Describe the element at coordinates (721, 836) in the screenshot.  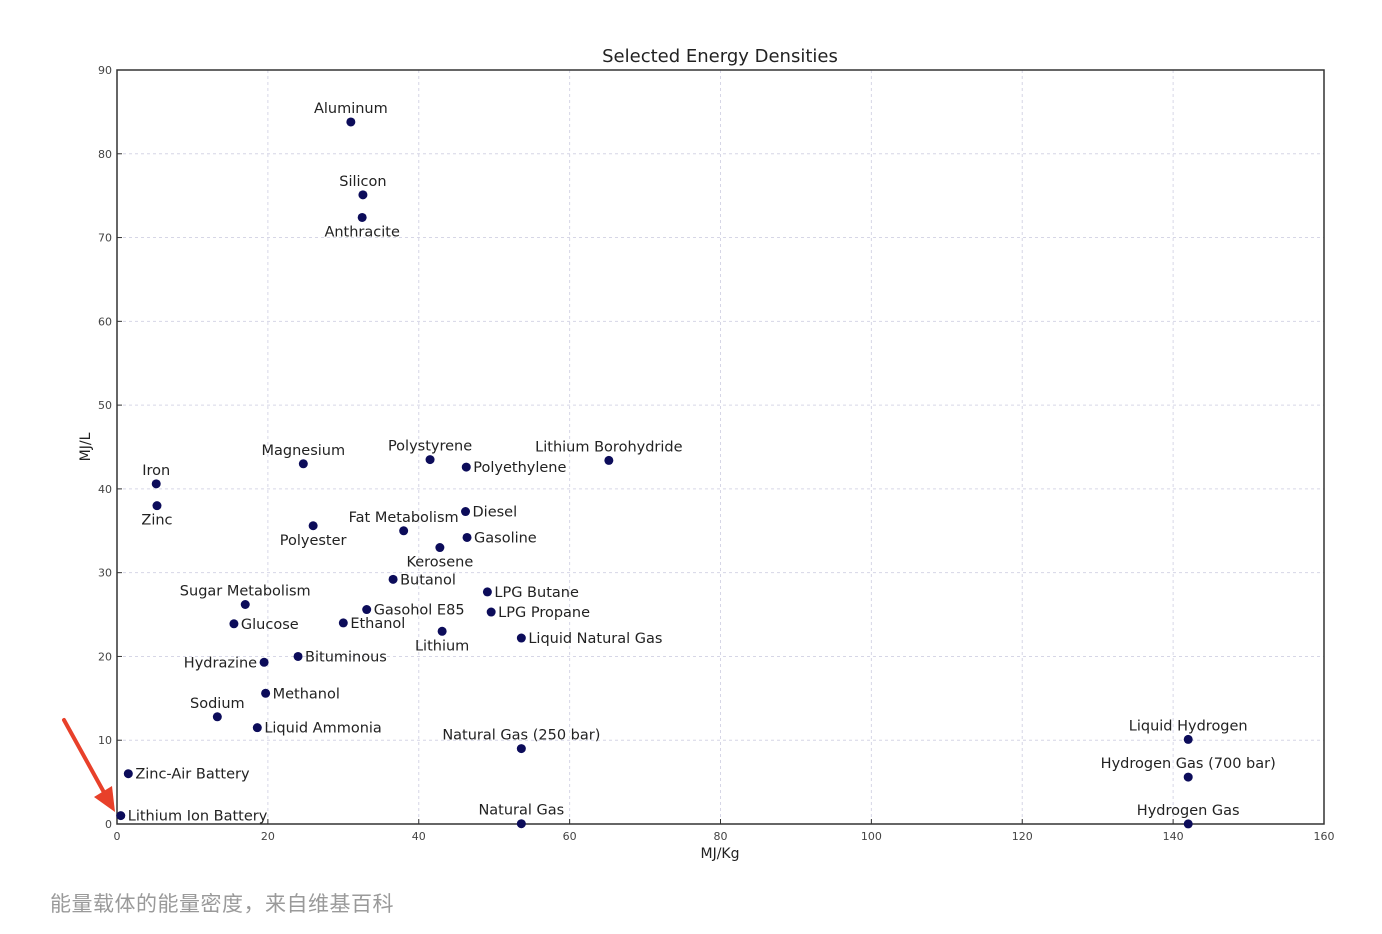
I see `x-tick-label: 80` at that location.